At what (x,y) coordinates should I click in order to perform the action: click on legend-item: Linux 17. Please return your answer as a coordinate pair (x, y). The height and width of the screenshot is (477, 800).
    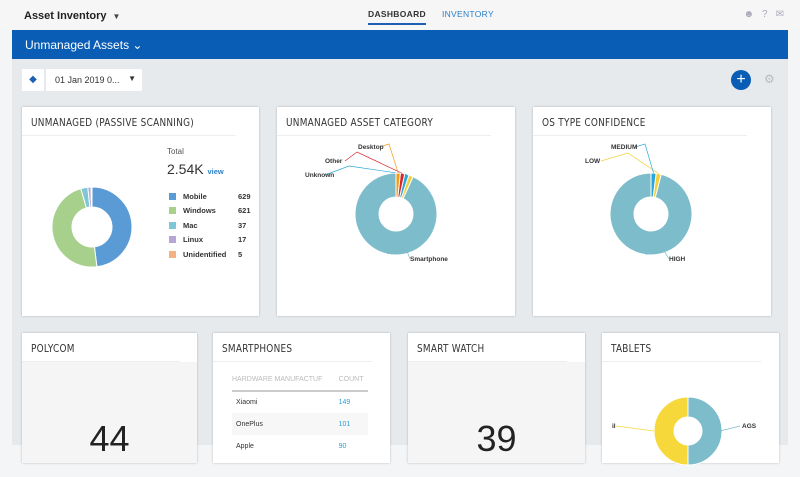
    Looking at the image, I should click on (210, 240).